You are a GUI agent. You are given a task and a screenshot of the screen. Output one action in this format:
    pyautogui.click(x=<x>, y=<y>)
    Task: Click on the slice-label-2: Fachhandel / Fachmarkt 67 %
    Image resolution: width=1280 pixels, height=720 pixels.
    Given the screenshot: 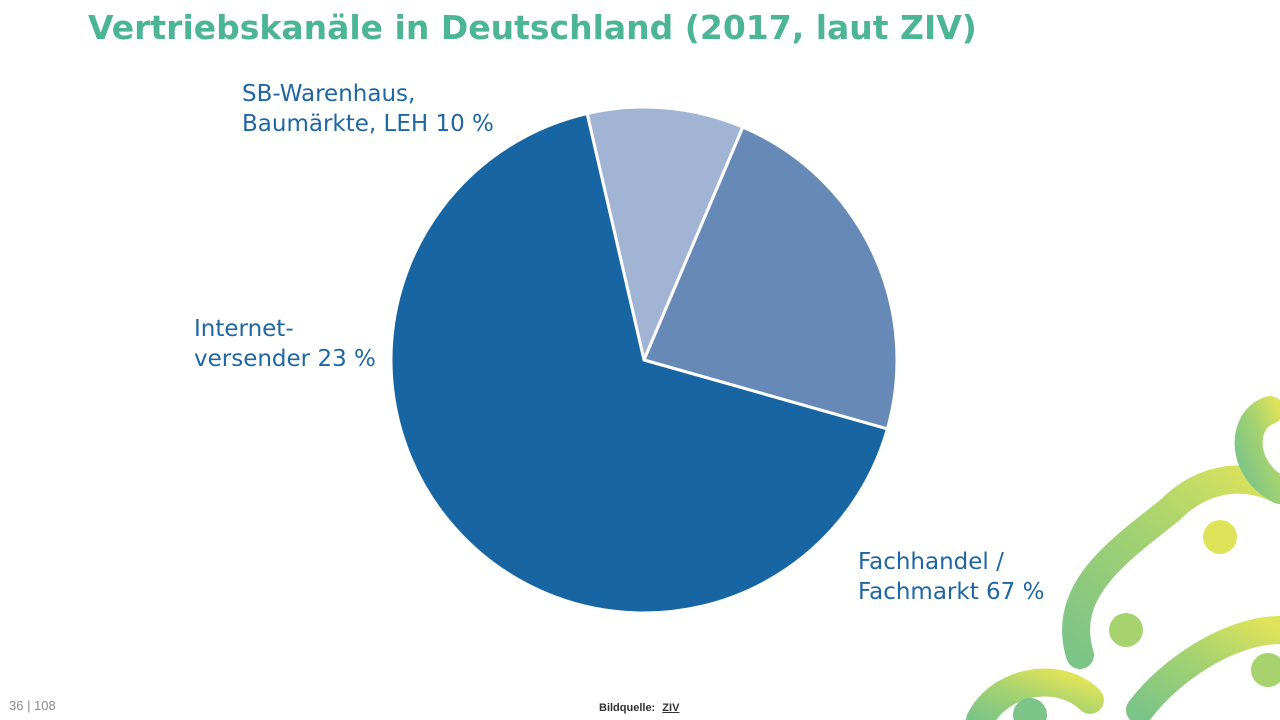 What is the action you would take?
    pyautogui.click(x=951, y=577)
    